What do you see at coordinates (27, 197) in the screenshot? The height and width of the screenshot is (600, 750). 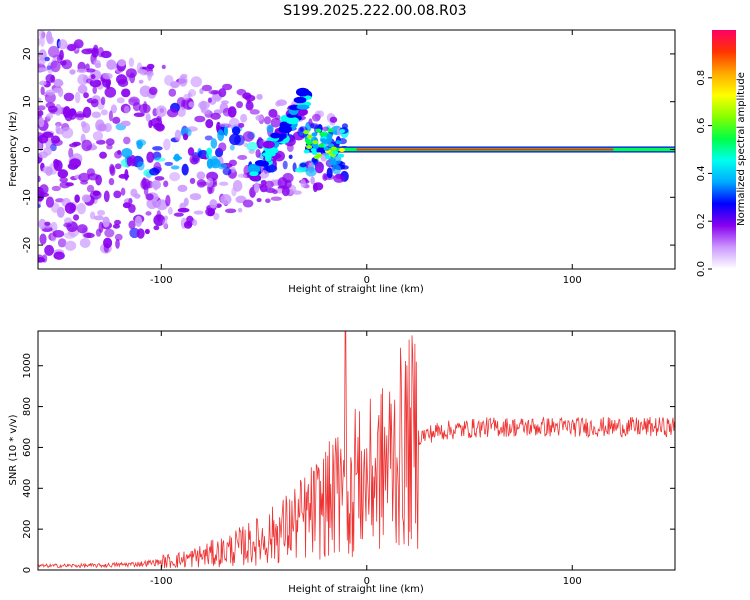 I see `y-tick-label: -10` at bounding box center [27, 197].